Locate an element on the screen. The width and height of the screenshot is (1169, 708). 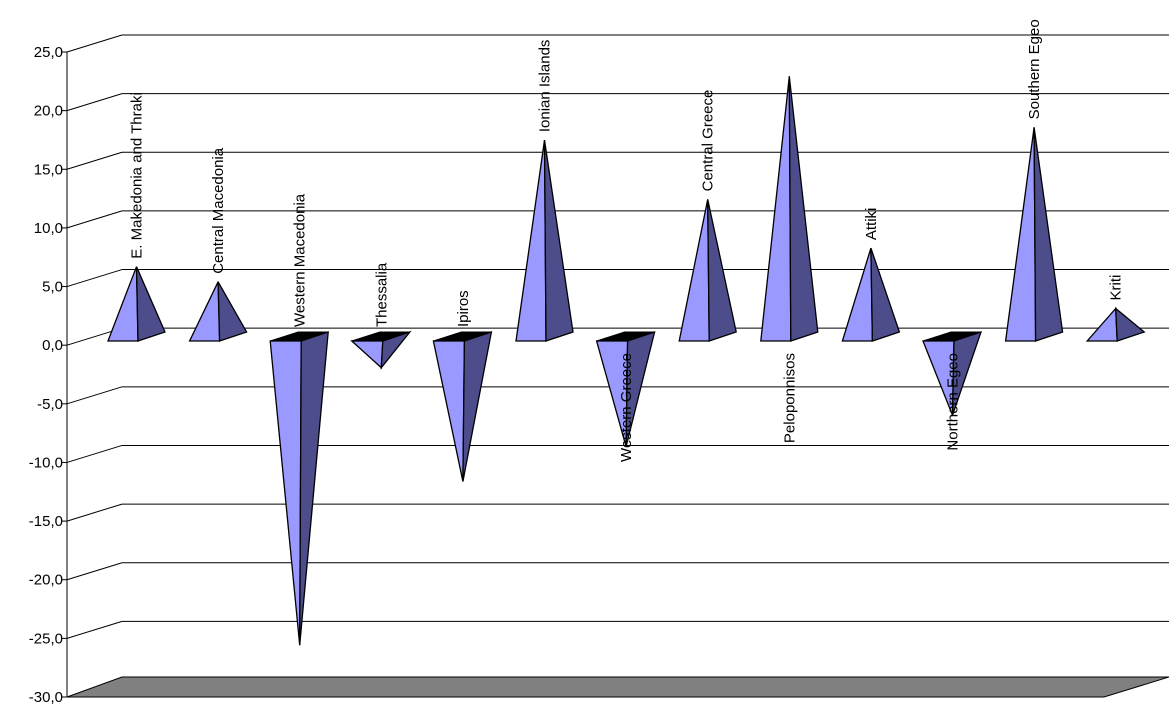
category-label: Attiki is located at coordinates (871, 224).